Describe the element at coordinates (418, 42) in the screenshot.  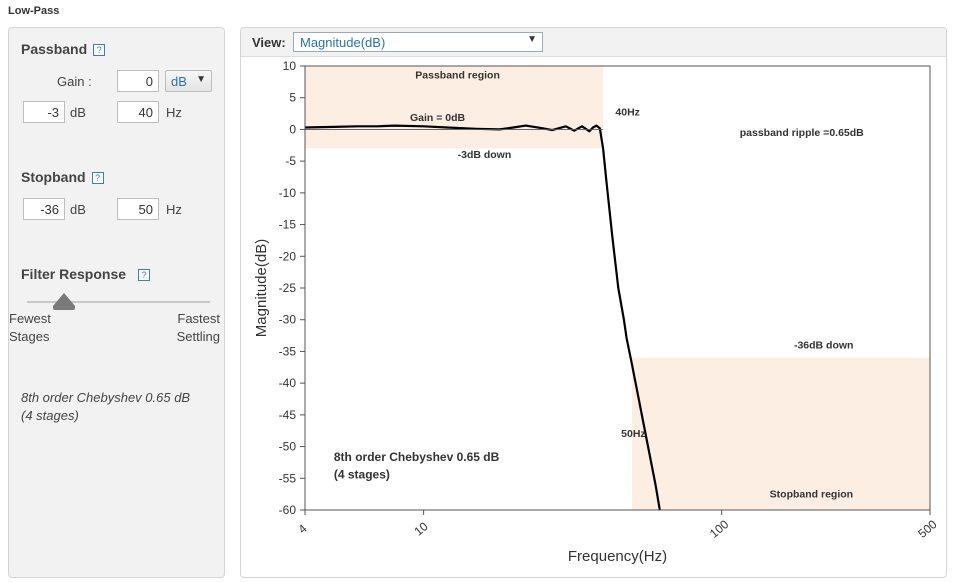
I see `view-select: Magnitude(dB) ▼` at that location.